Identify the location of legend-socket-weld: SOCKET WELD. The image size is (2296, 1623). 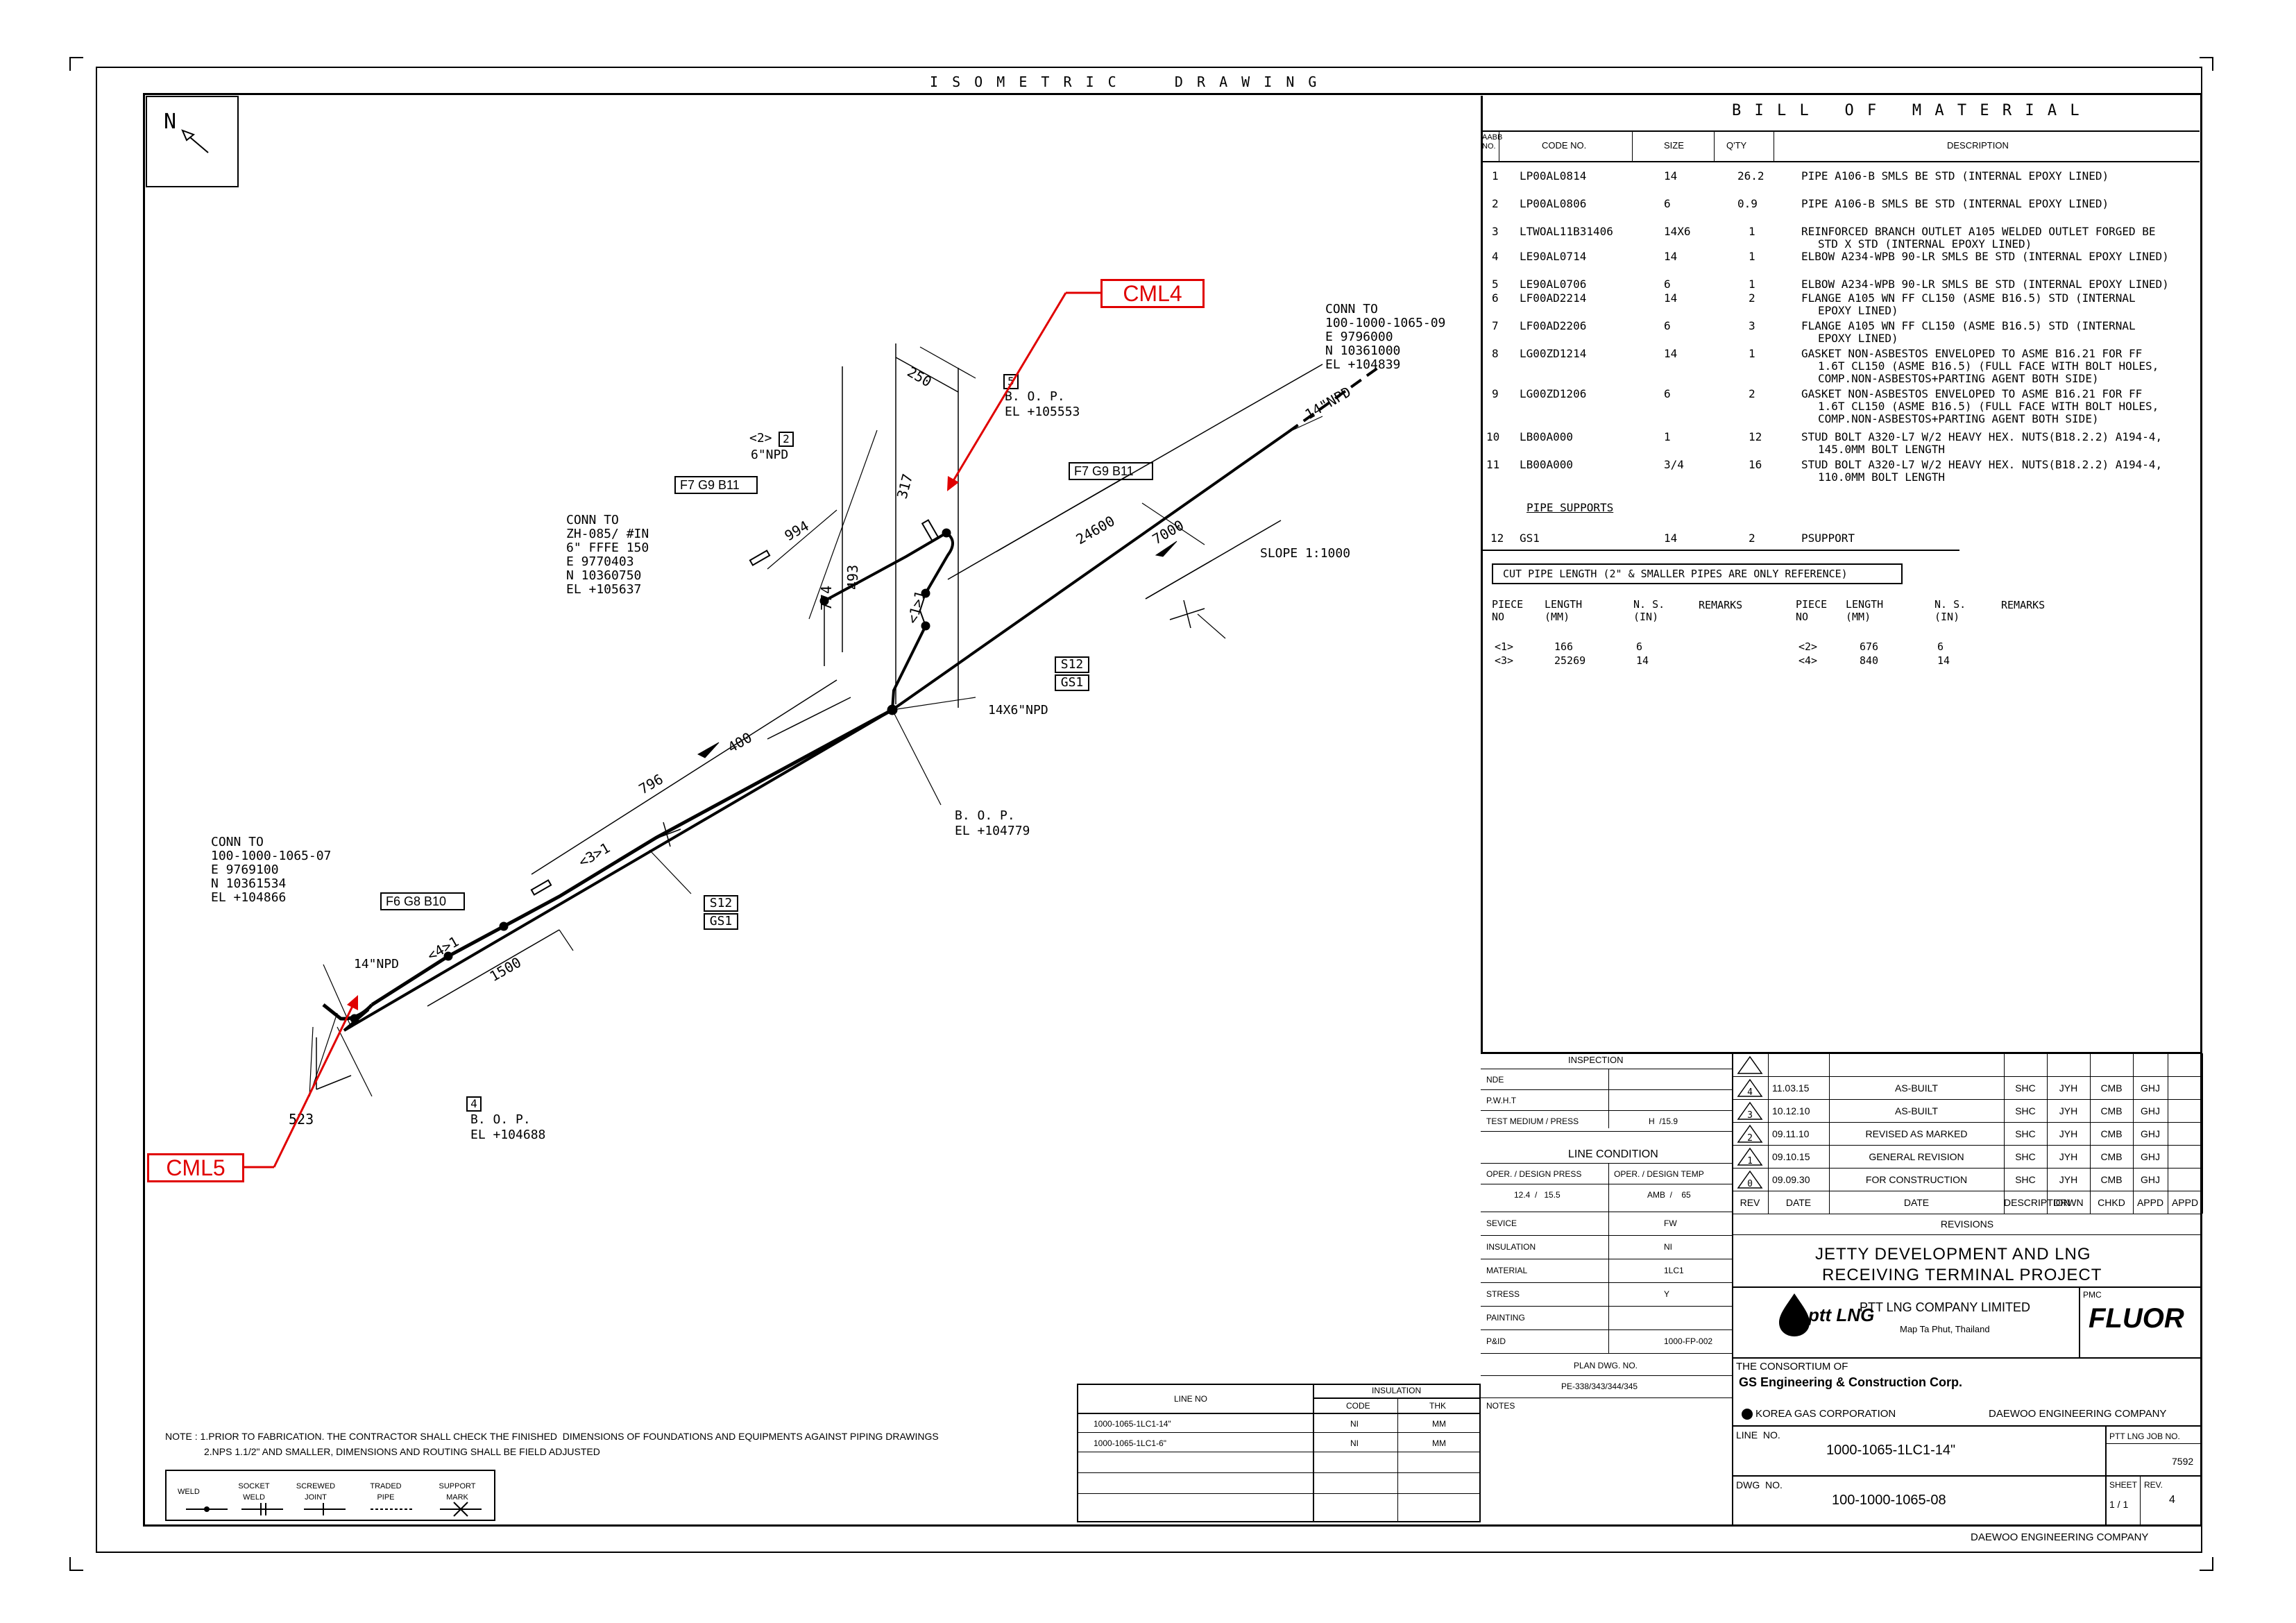
(254, 1492).